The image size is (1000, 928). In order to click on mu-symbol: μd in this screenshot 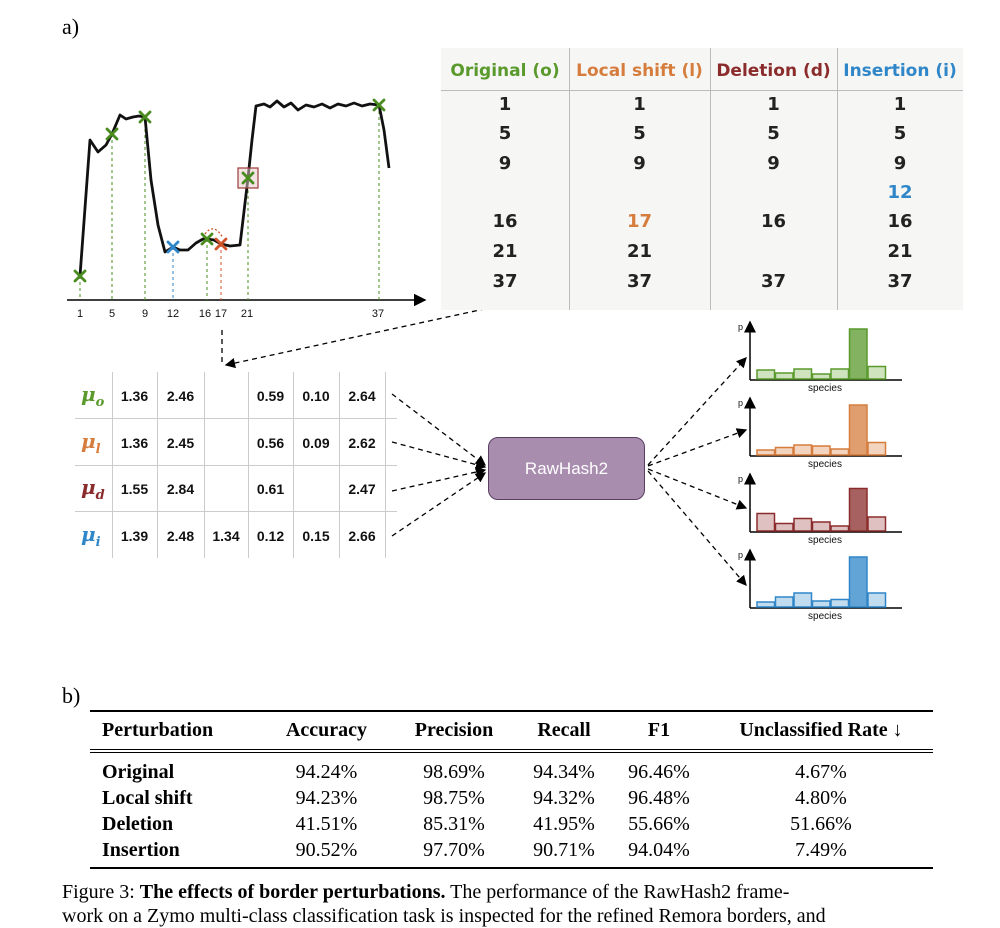, I will do `click(93, 489)`.